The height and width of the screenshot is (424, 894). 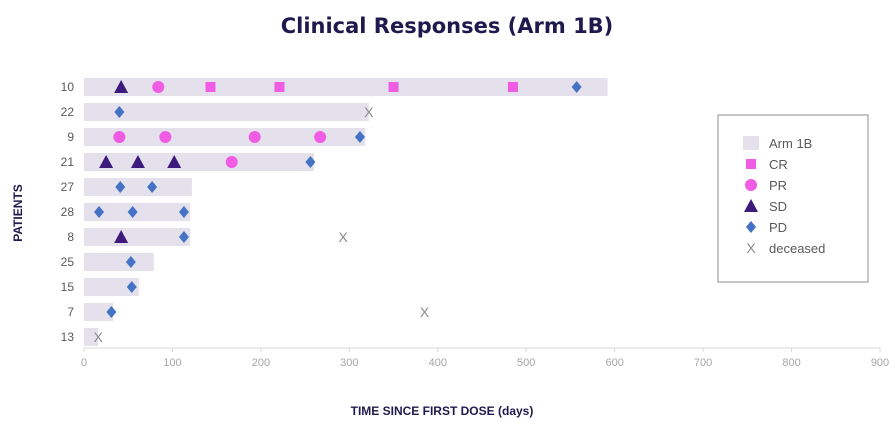 What do you see at coordinates (442, 411) in the screenshot?
I see `x-axis-label: TIME SINCE FIRST DOSE (days)` at bounding box center [442, 411].